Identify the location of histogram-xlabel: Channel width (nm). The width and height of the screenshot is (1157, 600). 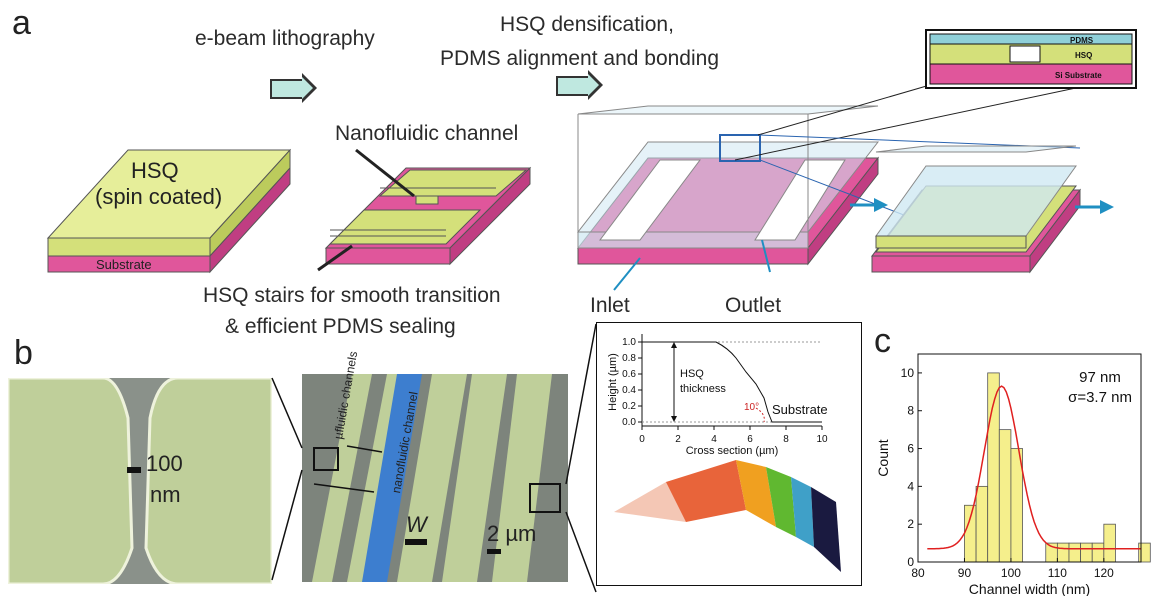
(1029, 588).